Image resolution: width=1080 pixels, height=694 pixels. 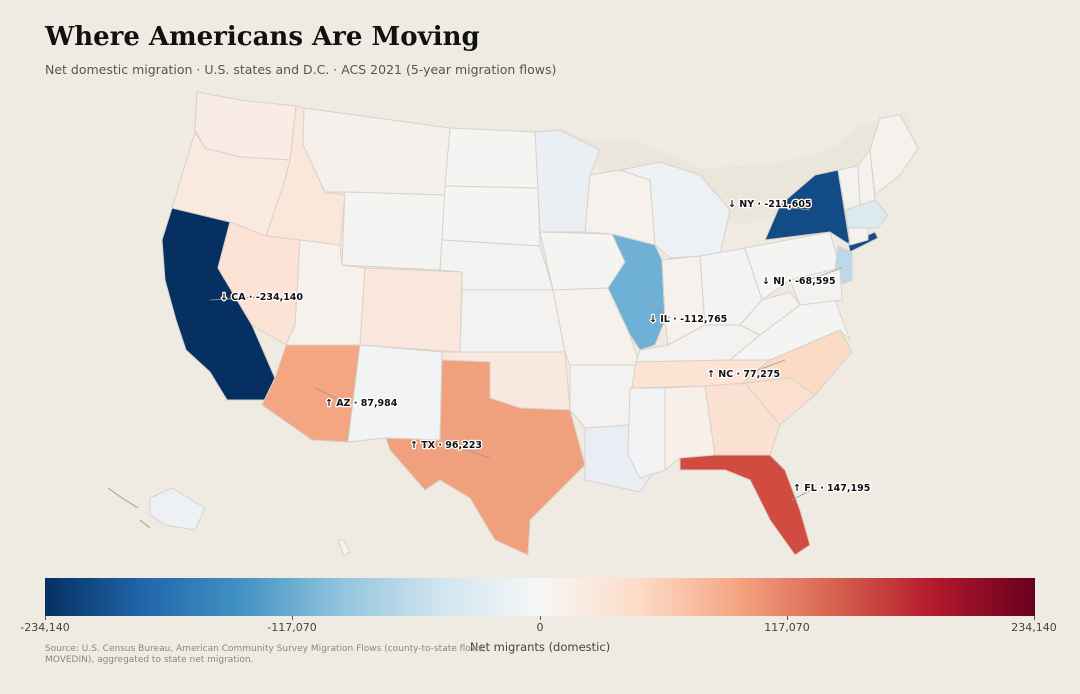 What do you see at coordinates (261, 297) in the screenshot?
I see `label-CA: ↓ CA · -234,140` at bounding box center [261, 297].